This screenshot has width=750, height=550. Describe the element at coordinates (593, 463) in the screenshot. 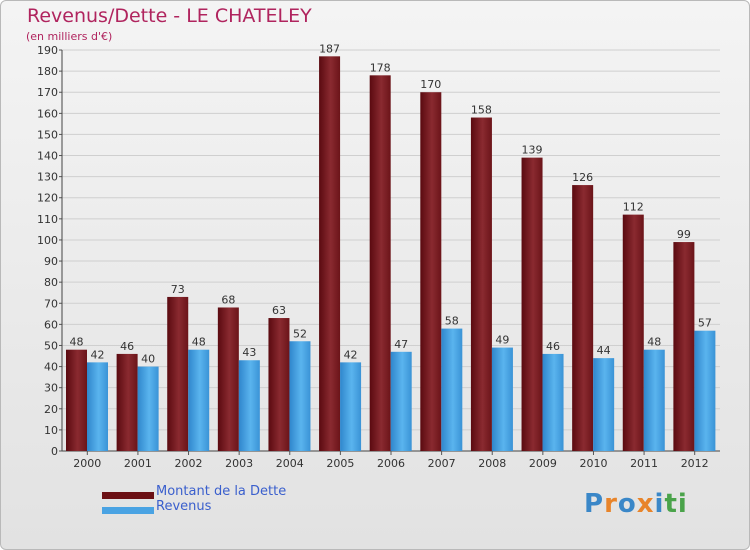

I see `x-tick-label-2010: 2010` at that location.